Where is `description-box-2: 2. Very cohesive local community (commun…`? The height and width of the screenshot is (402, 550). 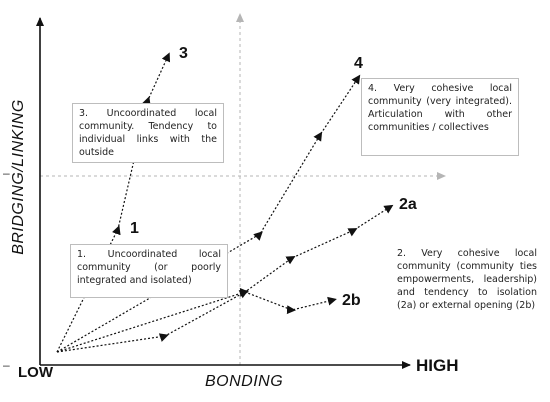 description-box-2: 2. Very cohesive local community (commun… is located at coordinates (467, 283).